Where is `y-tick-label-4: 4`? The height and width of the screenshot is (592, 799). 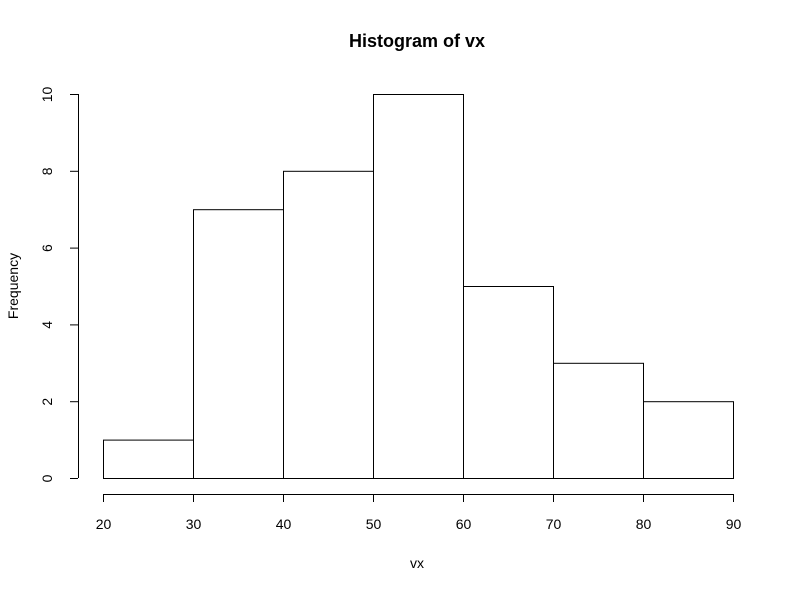
y-tick-label-4: 4 is located at coordinates (47, 325).